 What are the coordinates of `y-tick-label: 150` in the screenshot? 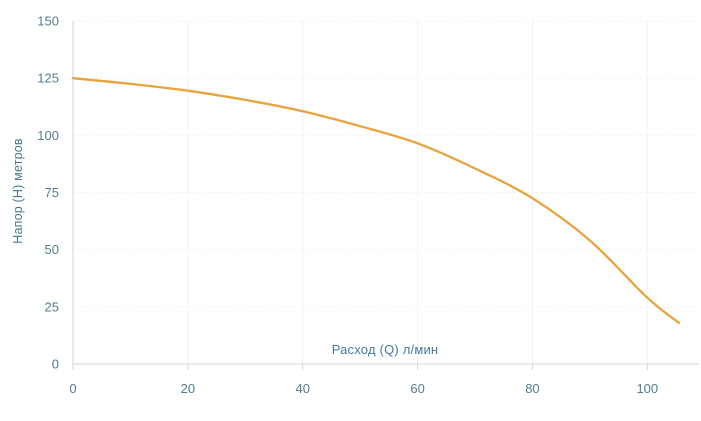 It's located at (48, 21).